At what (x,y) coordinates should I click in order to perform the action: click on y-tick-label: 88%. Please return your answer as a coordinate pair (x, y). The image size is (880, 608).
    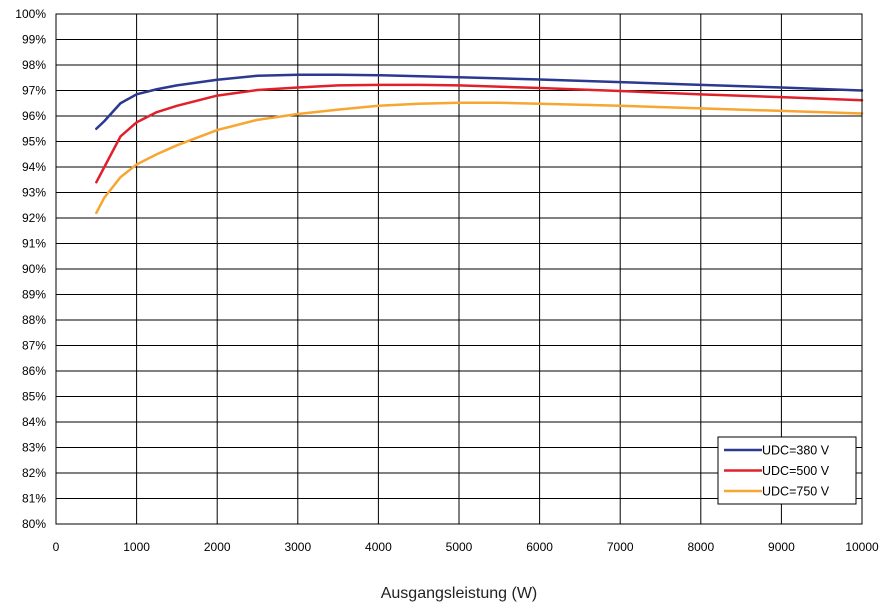
    Looking at the image, I should click on (34, 320).